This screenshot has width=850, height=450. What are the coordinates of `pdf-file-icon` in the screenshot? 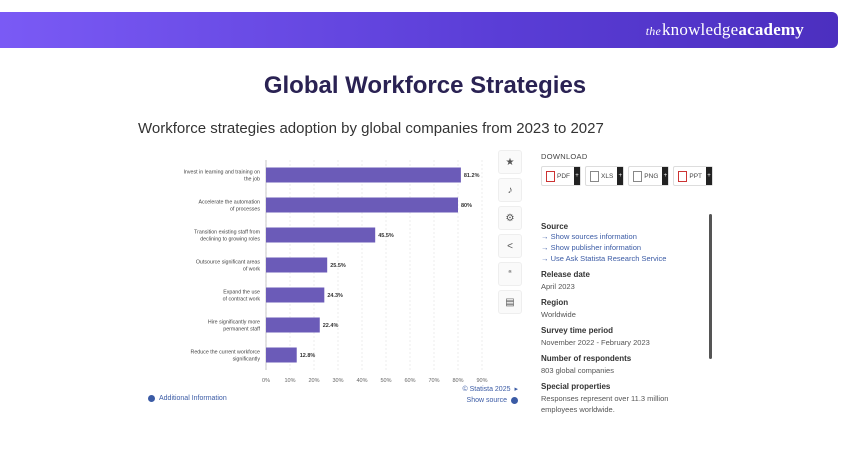 It's located at (550, 176).